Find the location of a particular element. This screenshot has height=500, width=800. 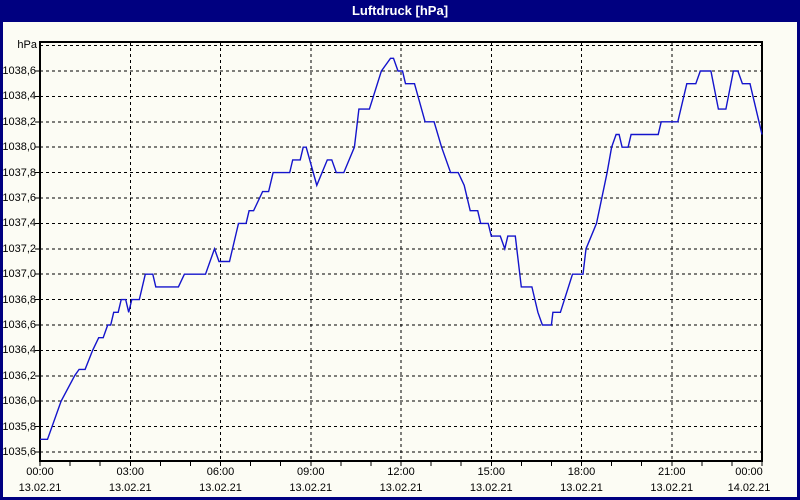

x-tick-time-label: 06:00 is located at coordinates (220, 472).